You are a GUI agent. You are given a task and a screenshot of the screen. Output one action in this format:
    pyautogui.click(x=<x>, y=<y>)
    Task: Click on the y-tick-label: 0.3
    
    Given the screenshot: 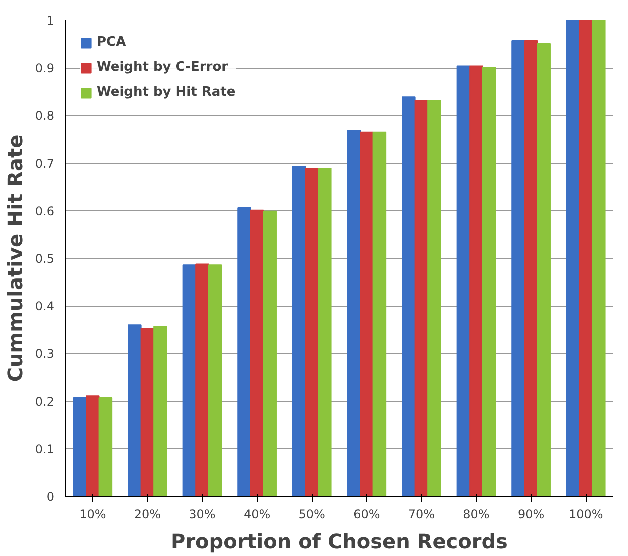 What is the action you would take?
    pyautogui.click(x=45, y=354)
    